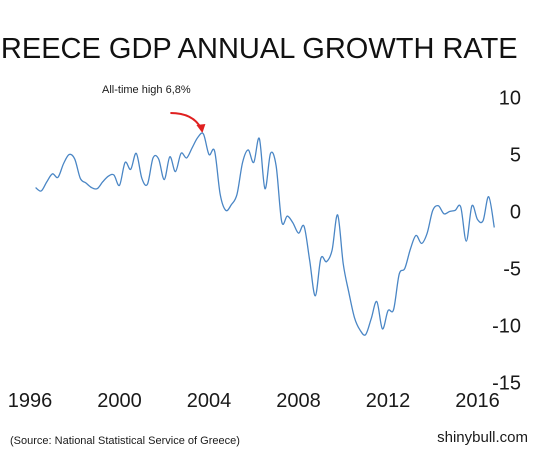 The image size is (541, 457). I want to click on annotation-arrowhead, so click(201, 128).